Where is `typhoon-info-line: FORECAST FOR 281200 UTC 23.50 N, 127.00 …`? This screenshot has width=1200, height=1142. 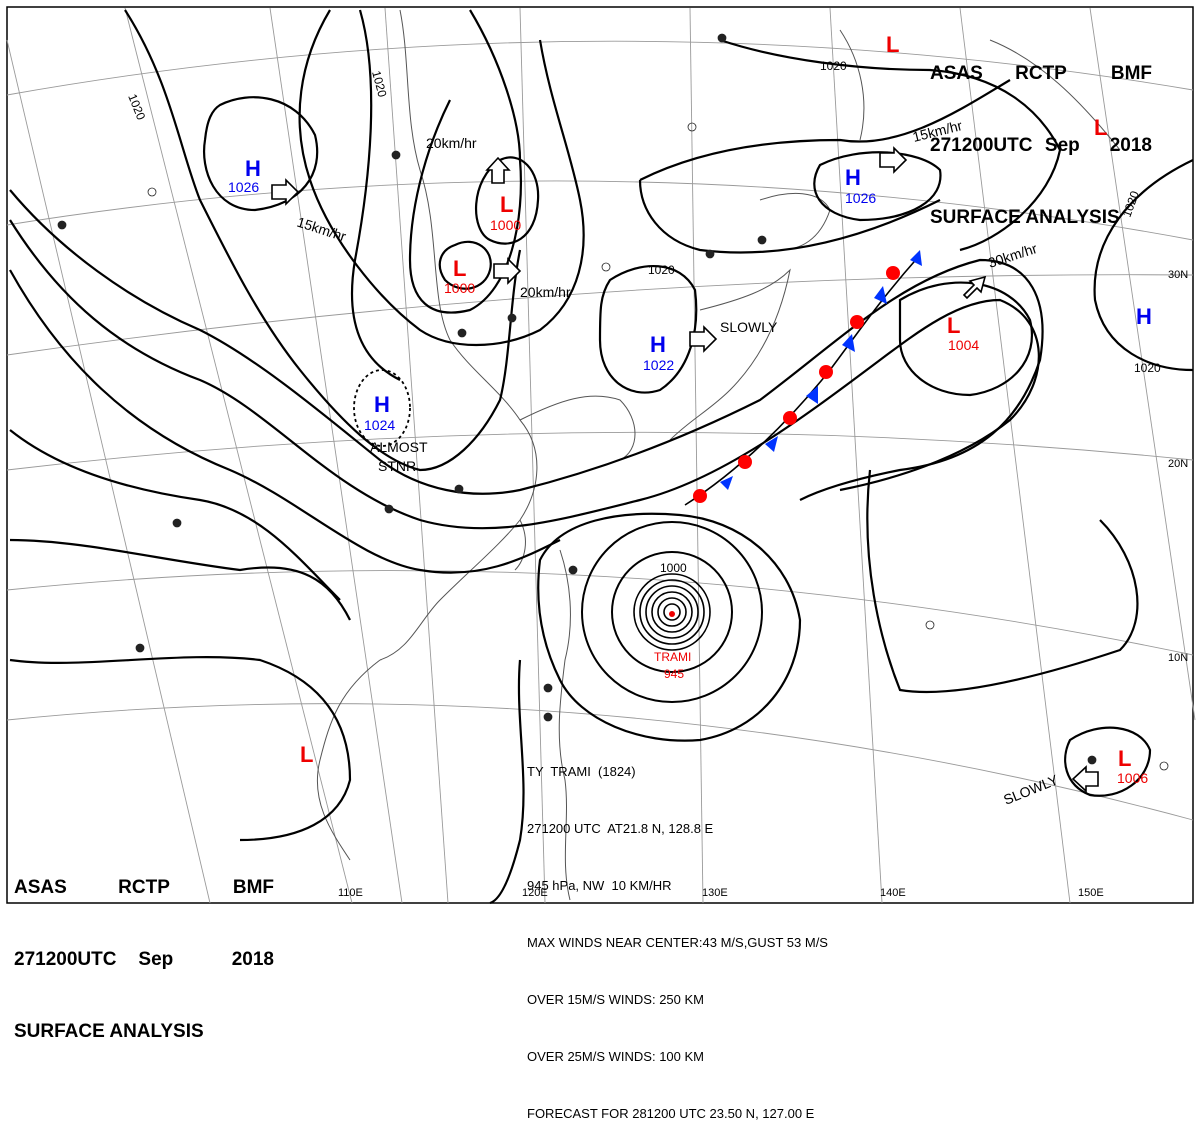 typhoon-info-line: FORECAST FOR 281200 UTC 23.50 N, 127.00 … is located at coordinates (671, 1113).